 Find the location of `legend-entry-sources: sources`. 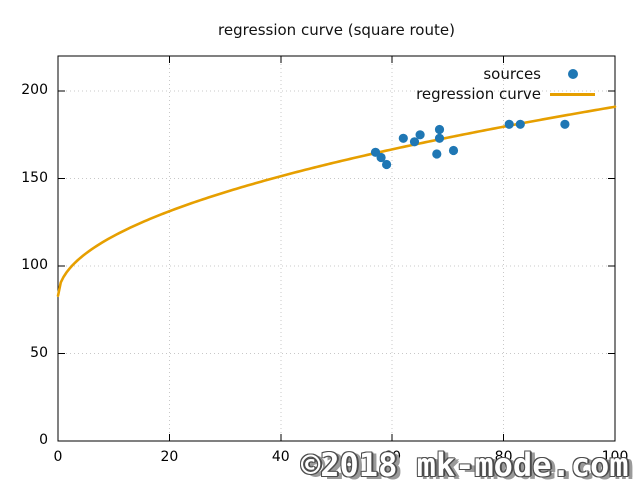

legend-entry-sources: sources is located at coordinates (505, 74).